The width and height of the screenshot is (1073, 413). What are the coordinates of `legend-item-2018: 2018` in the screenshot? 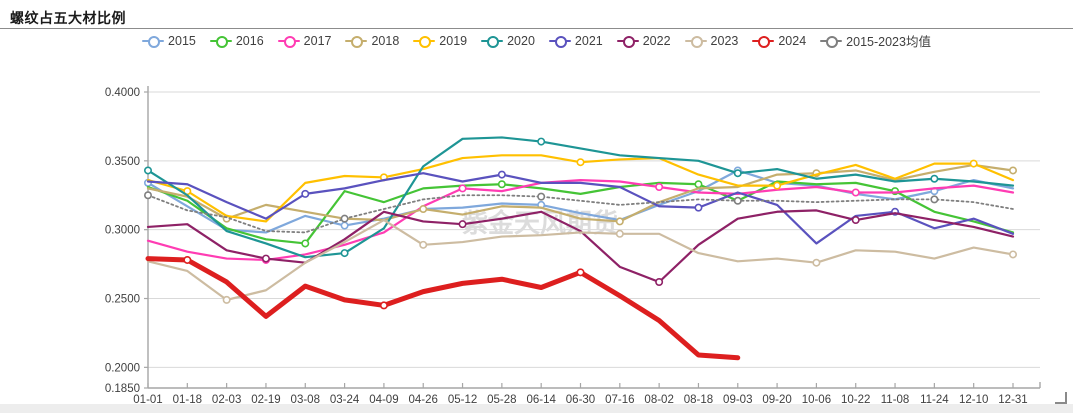 It's located at (372, 41).